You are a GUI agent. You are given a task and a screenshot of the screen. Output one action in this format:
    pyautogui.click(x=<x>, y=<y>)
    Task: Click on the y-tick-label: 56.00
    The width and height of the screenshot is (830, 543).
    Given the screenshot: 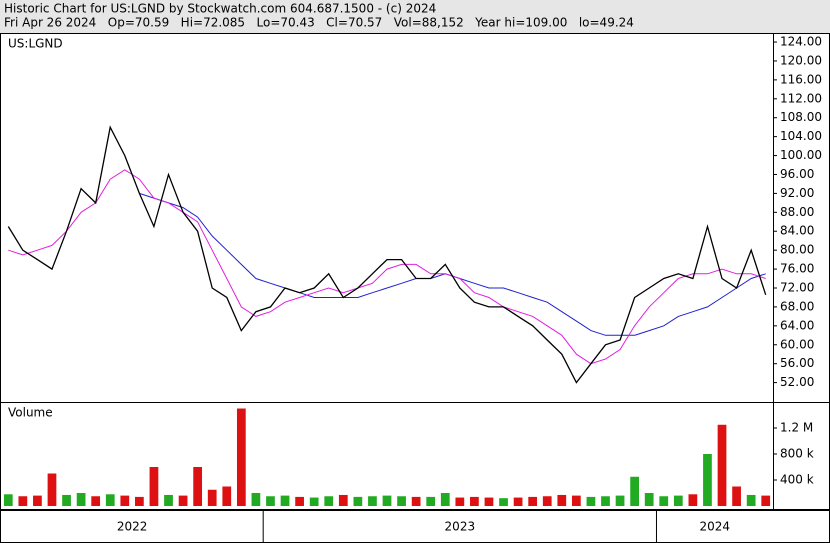 What is the action you would take?
    pyautogui.click(x=797, y=363)
    